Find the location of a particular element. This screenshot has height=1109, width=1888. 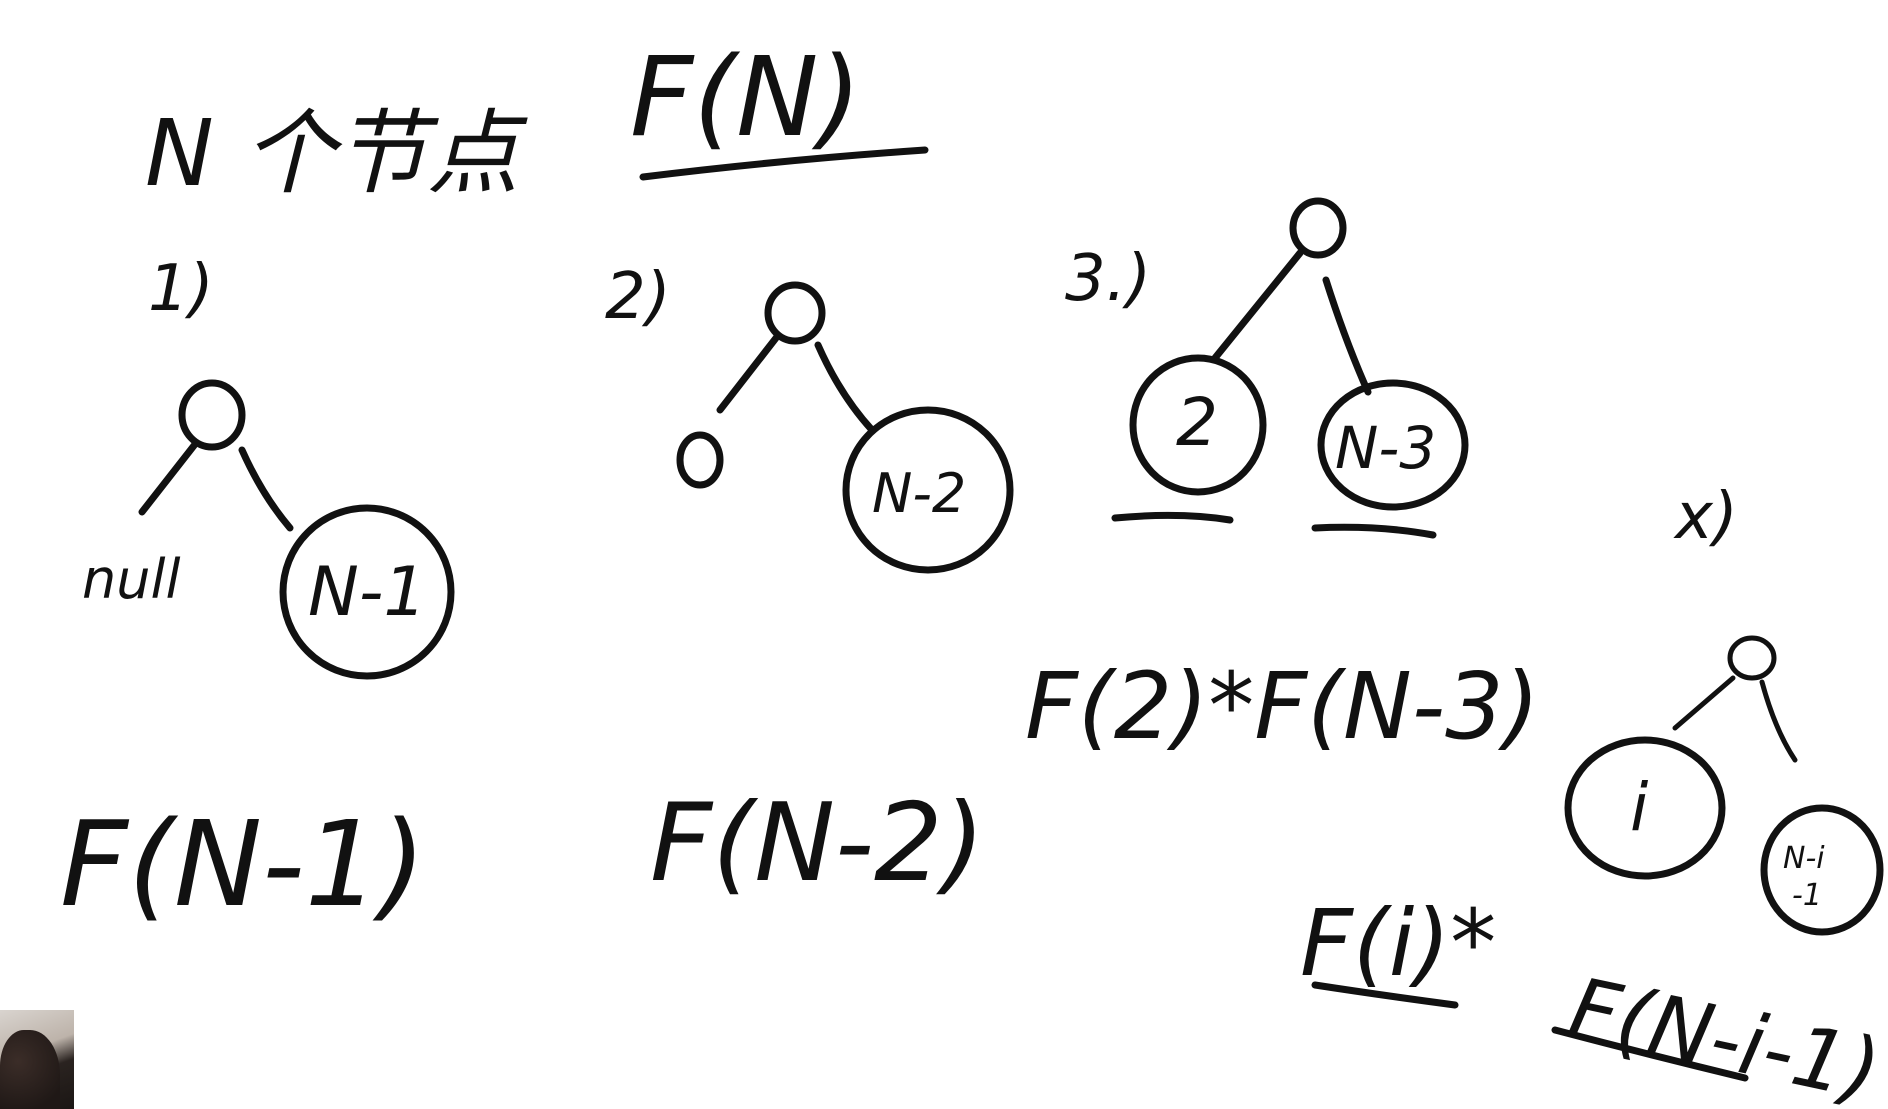

case-2-right-edge is located at coordinates (845, 387).